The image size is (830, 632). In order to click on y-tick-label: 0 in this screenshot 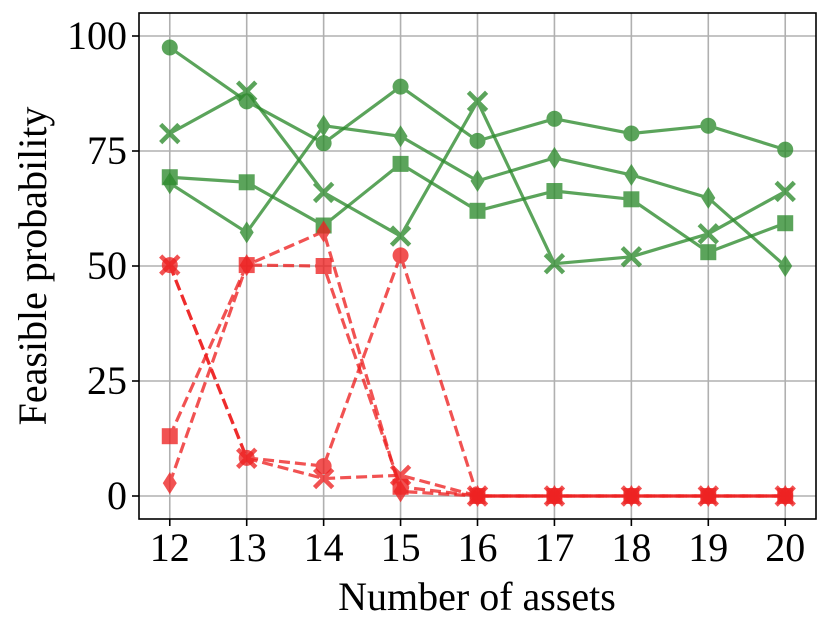, I will do `click(117, 495)`.